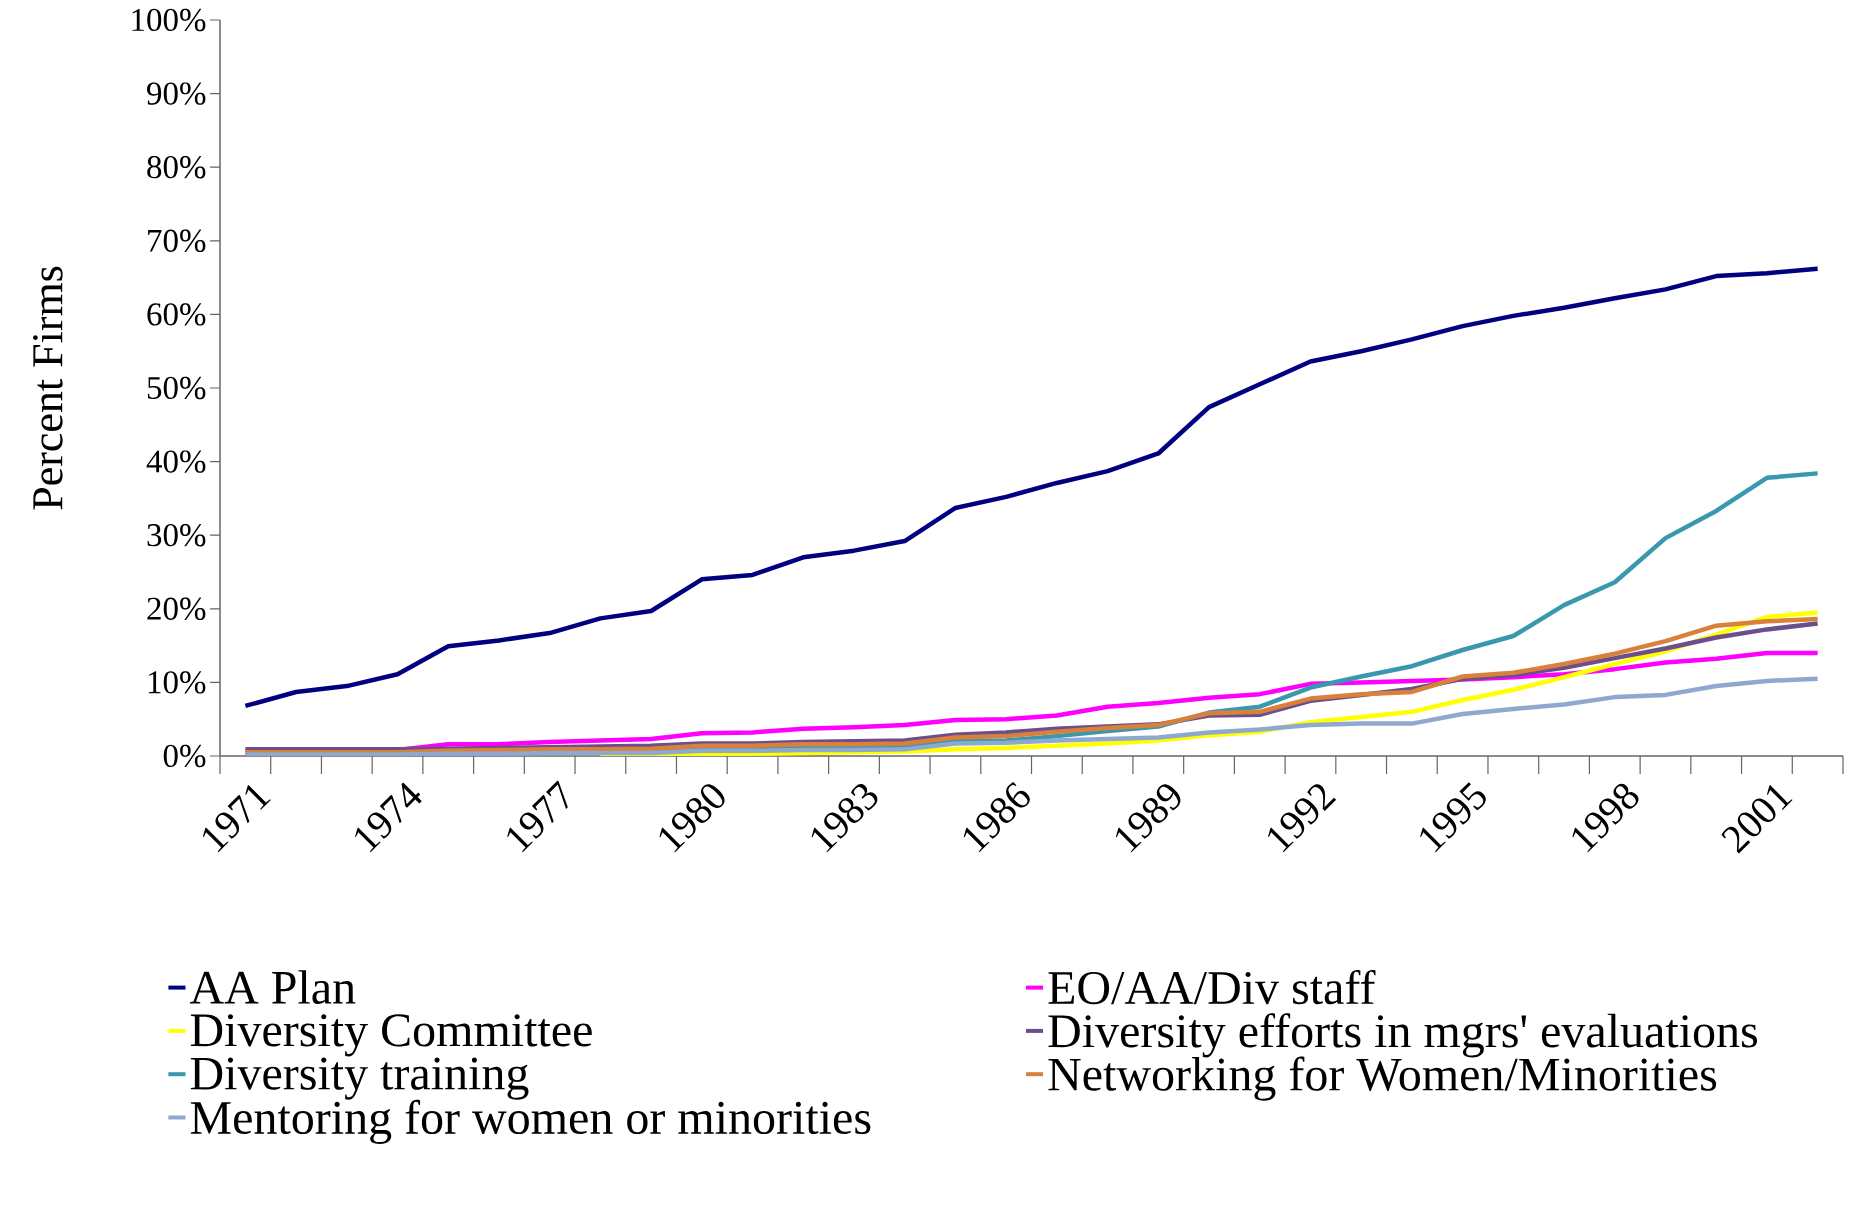  I want to click on y-tick-label: 20%, so click(176, 608).